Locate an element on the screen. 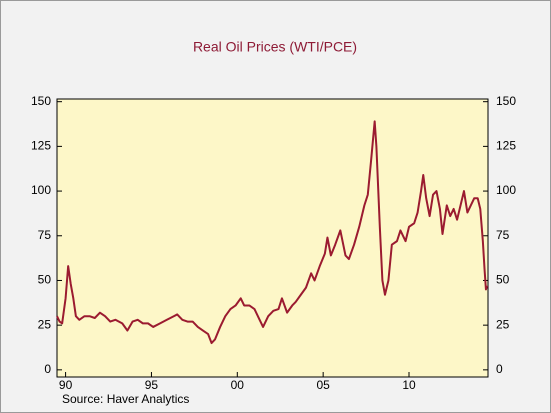  y2-tick-label: 50 is located at coordinates (503, 280).